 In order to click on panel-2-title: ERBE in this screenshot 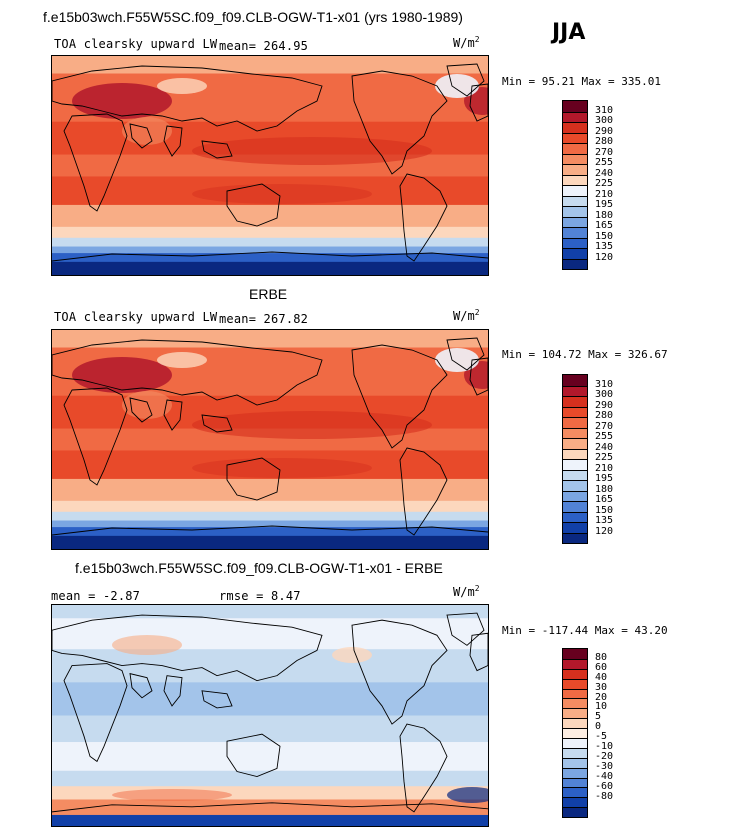, I will do `click(268, 294)`.